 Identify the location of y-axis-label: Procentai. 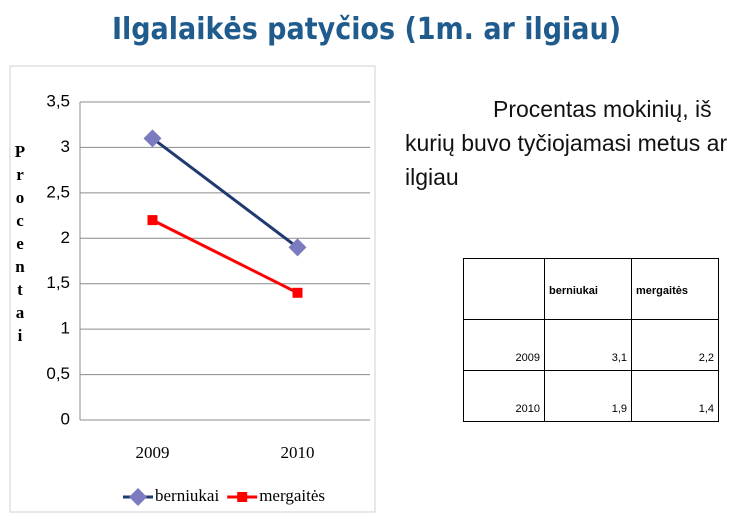
(20, 243).